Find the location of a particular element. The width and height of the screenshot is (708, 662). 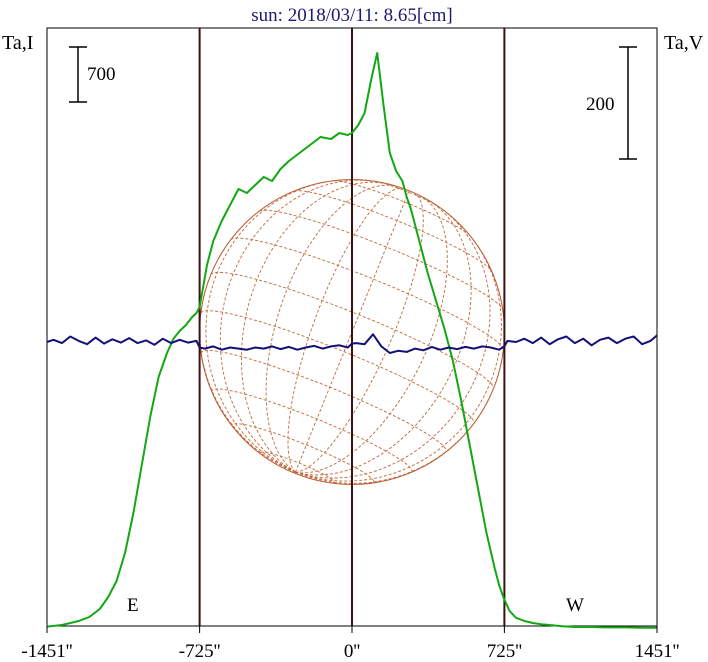

x-tick-label: 0'' is located at coordinates (352, 651).